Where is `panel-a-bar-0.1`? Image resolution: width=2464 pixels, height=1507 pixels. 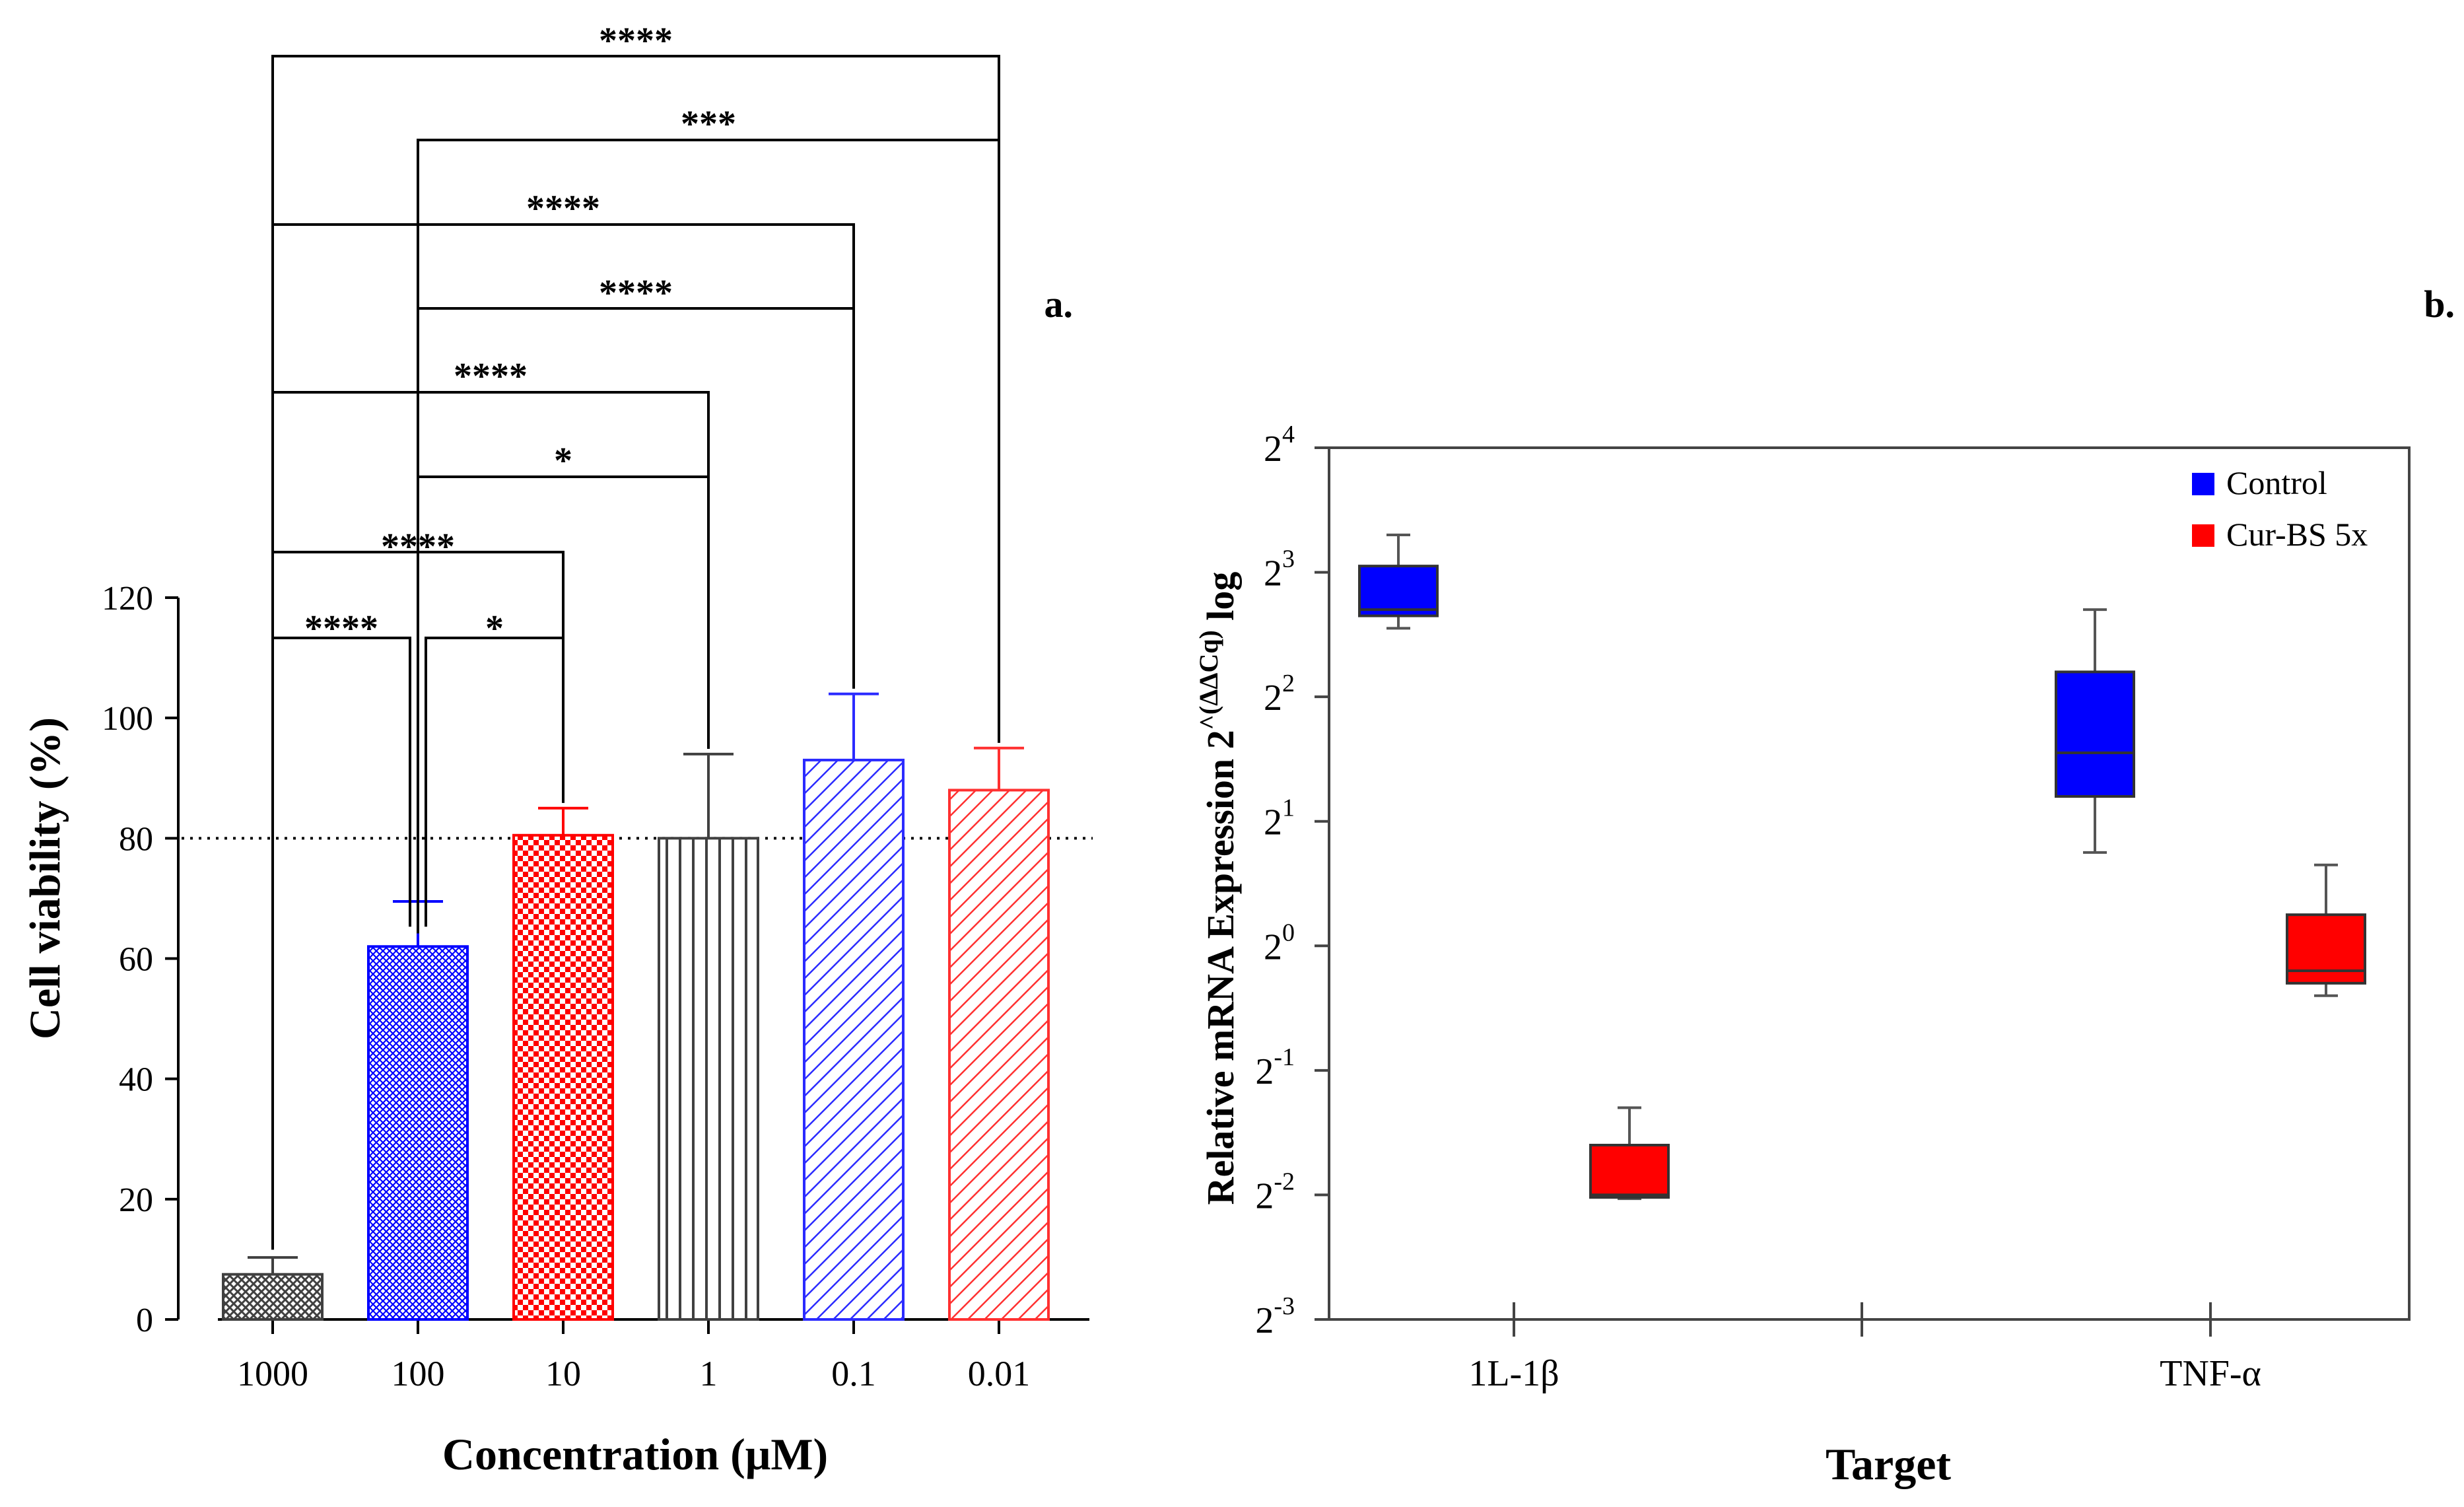 panel-a-bar-0.1 is located at coordinates (854, 1039).